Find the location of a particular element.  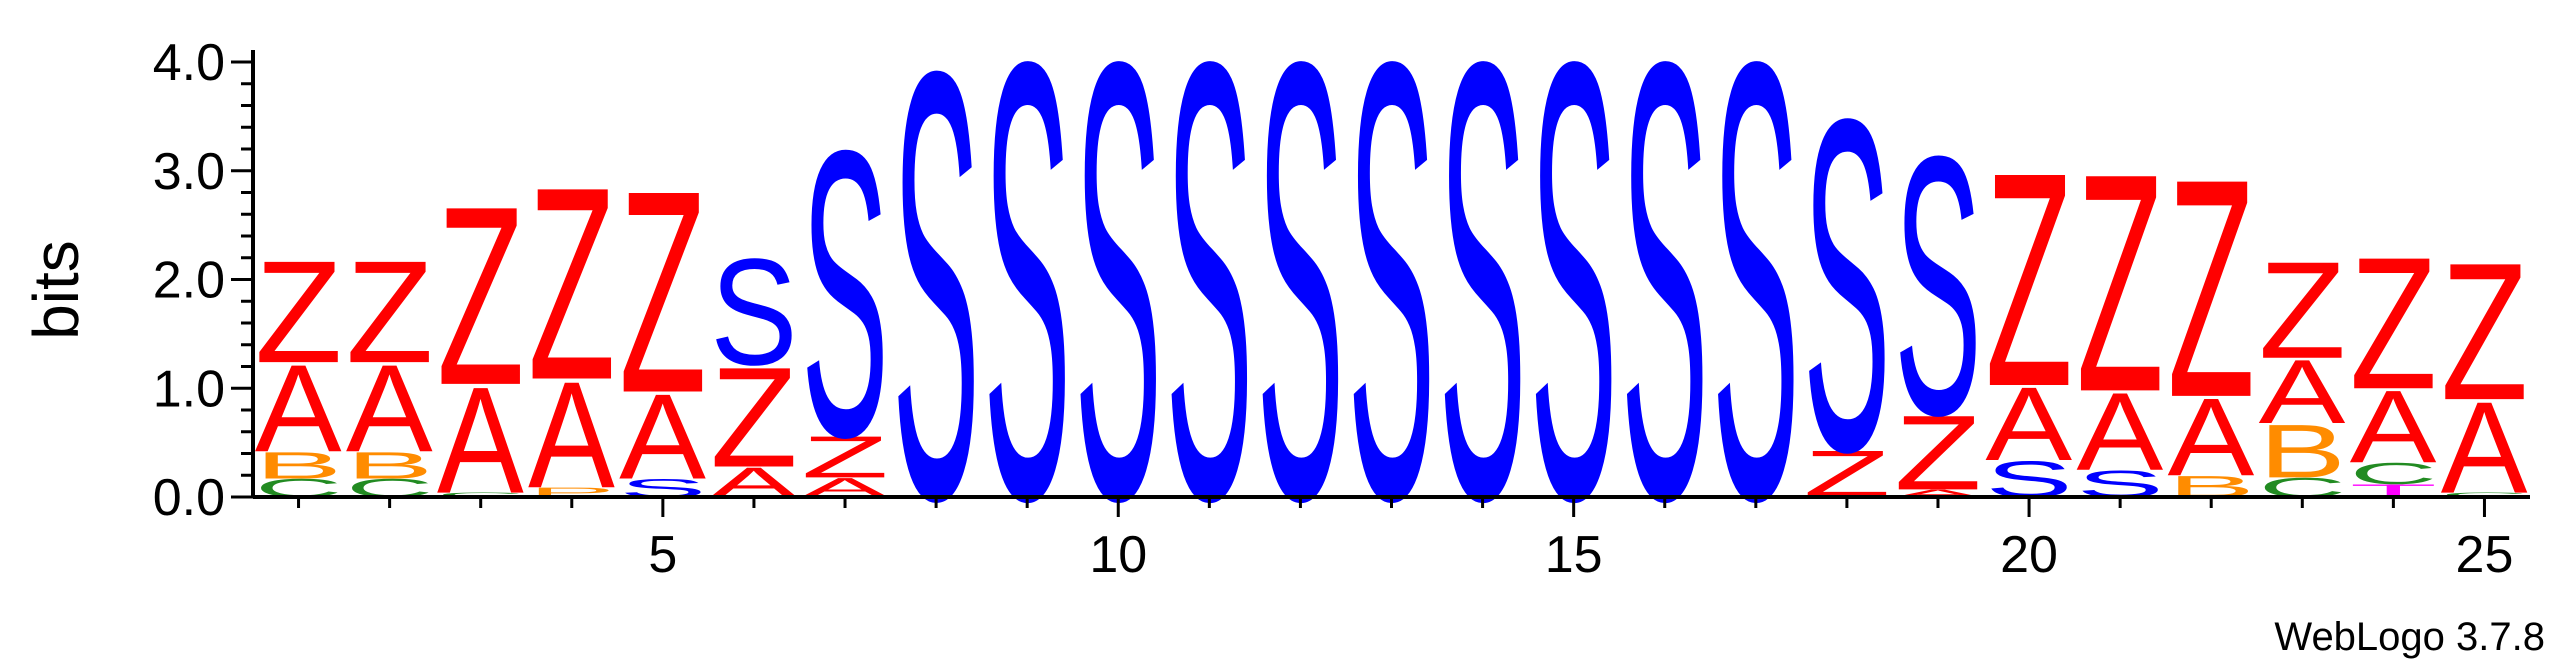

y-axis-label: bits is located at coordinates (56, 290).